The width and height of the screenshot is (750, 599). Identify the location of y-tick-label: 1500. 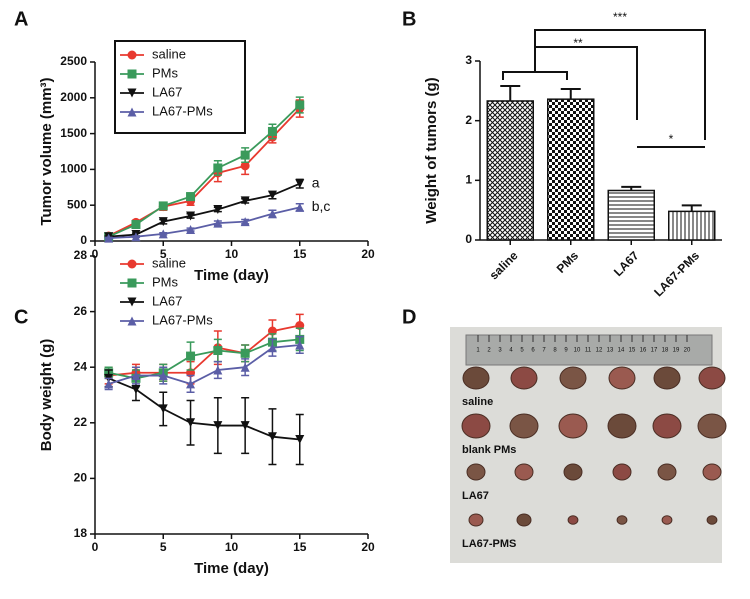
(73, 133).